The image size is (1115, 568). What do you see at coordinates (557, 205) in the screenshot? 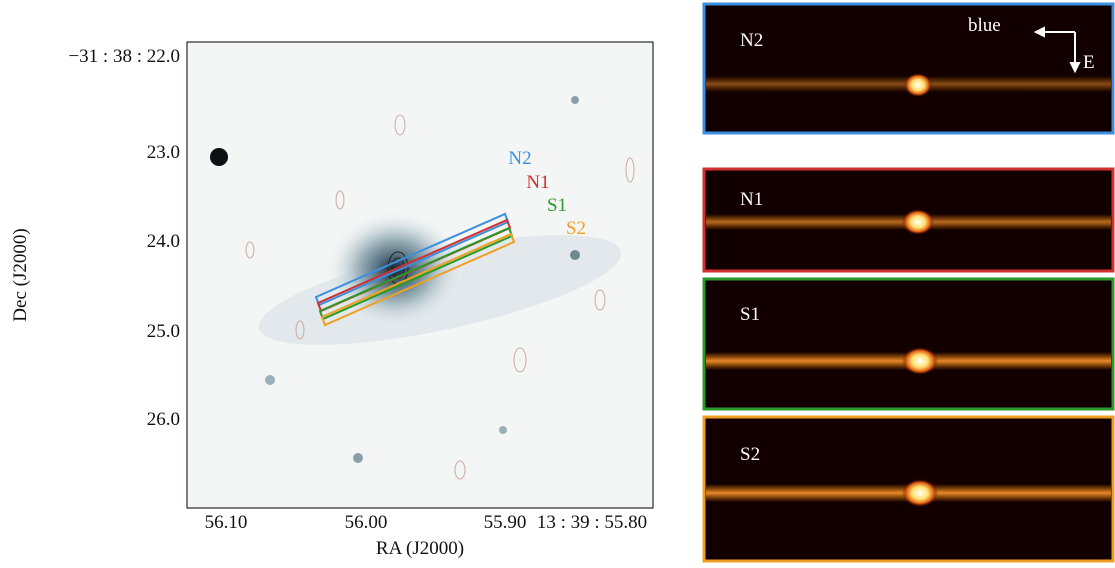
I see `slit-label: S1` at bounding box center [557, 205].